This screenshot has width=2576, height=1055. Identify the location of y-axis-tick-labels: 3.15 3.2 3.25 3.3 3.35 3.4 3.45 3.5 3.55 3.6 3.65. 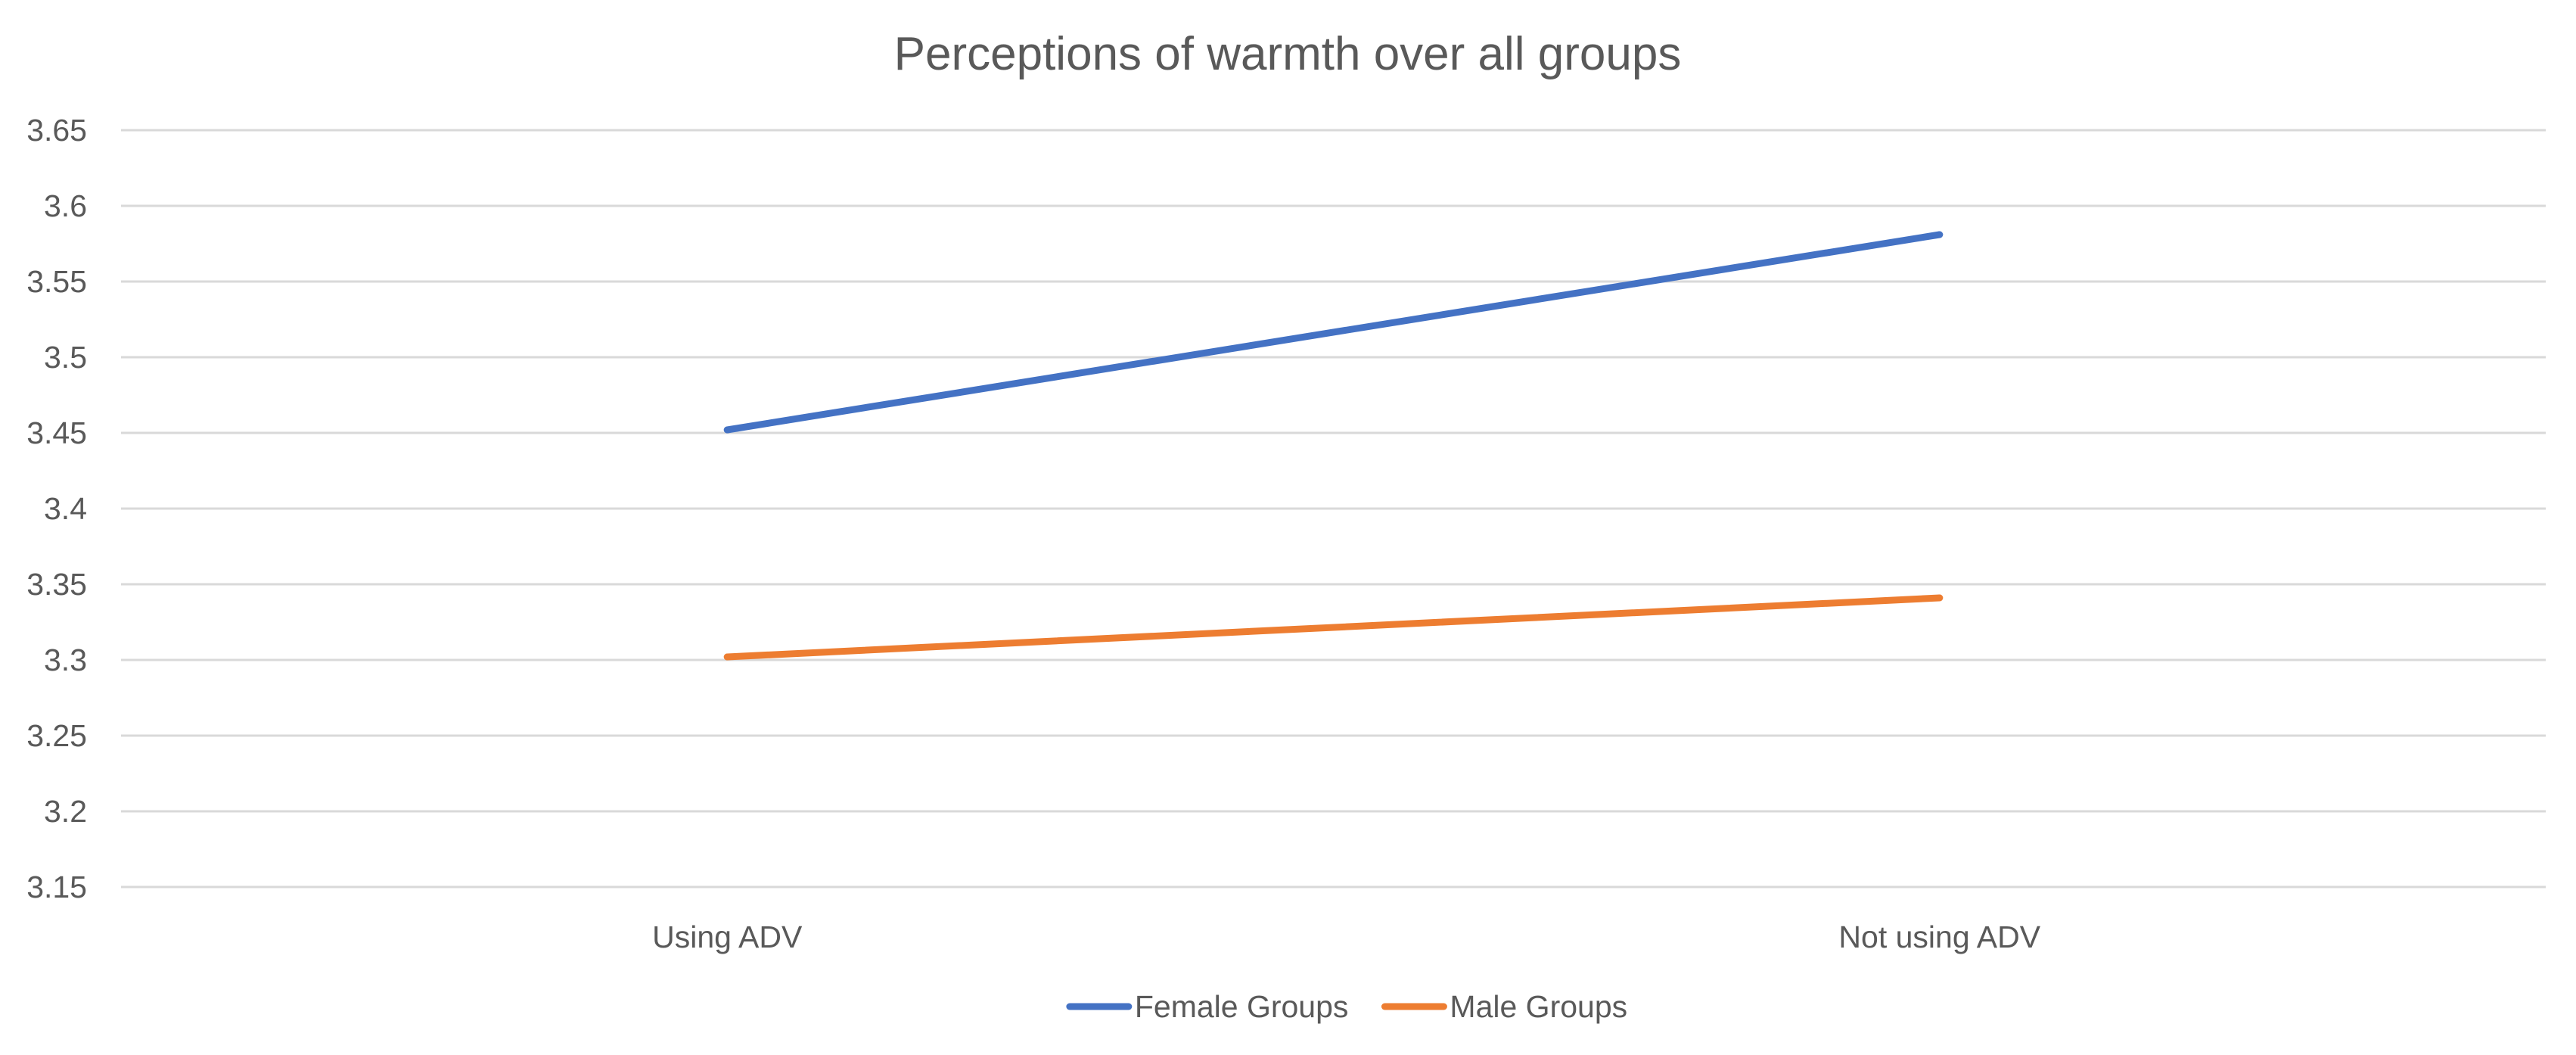
(57, 509).